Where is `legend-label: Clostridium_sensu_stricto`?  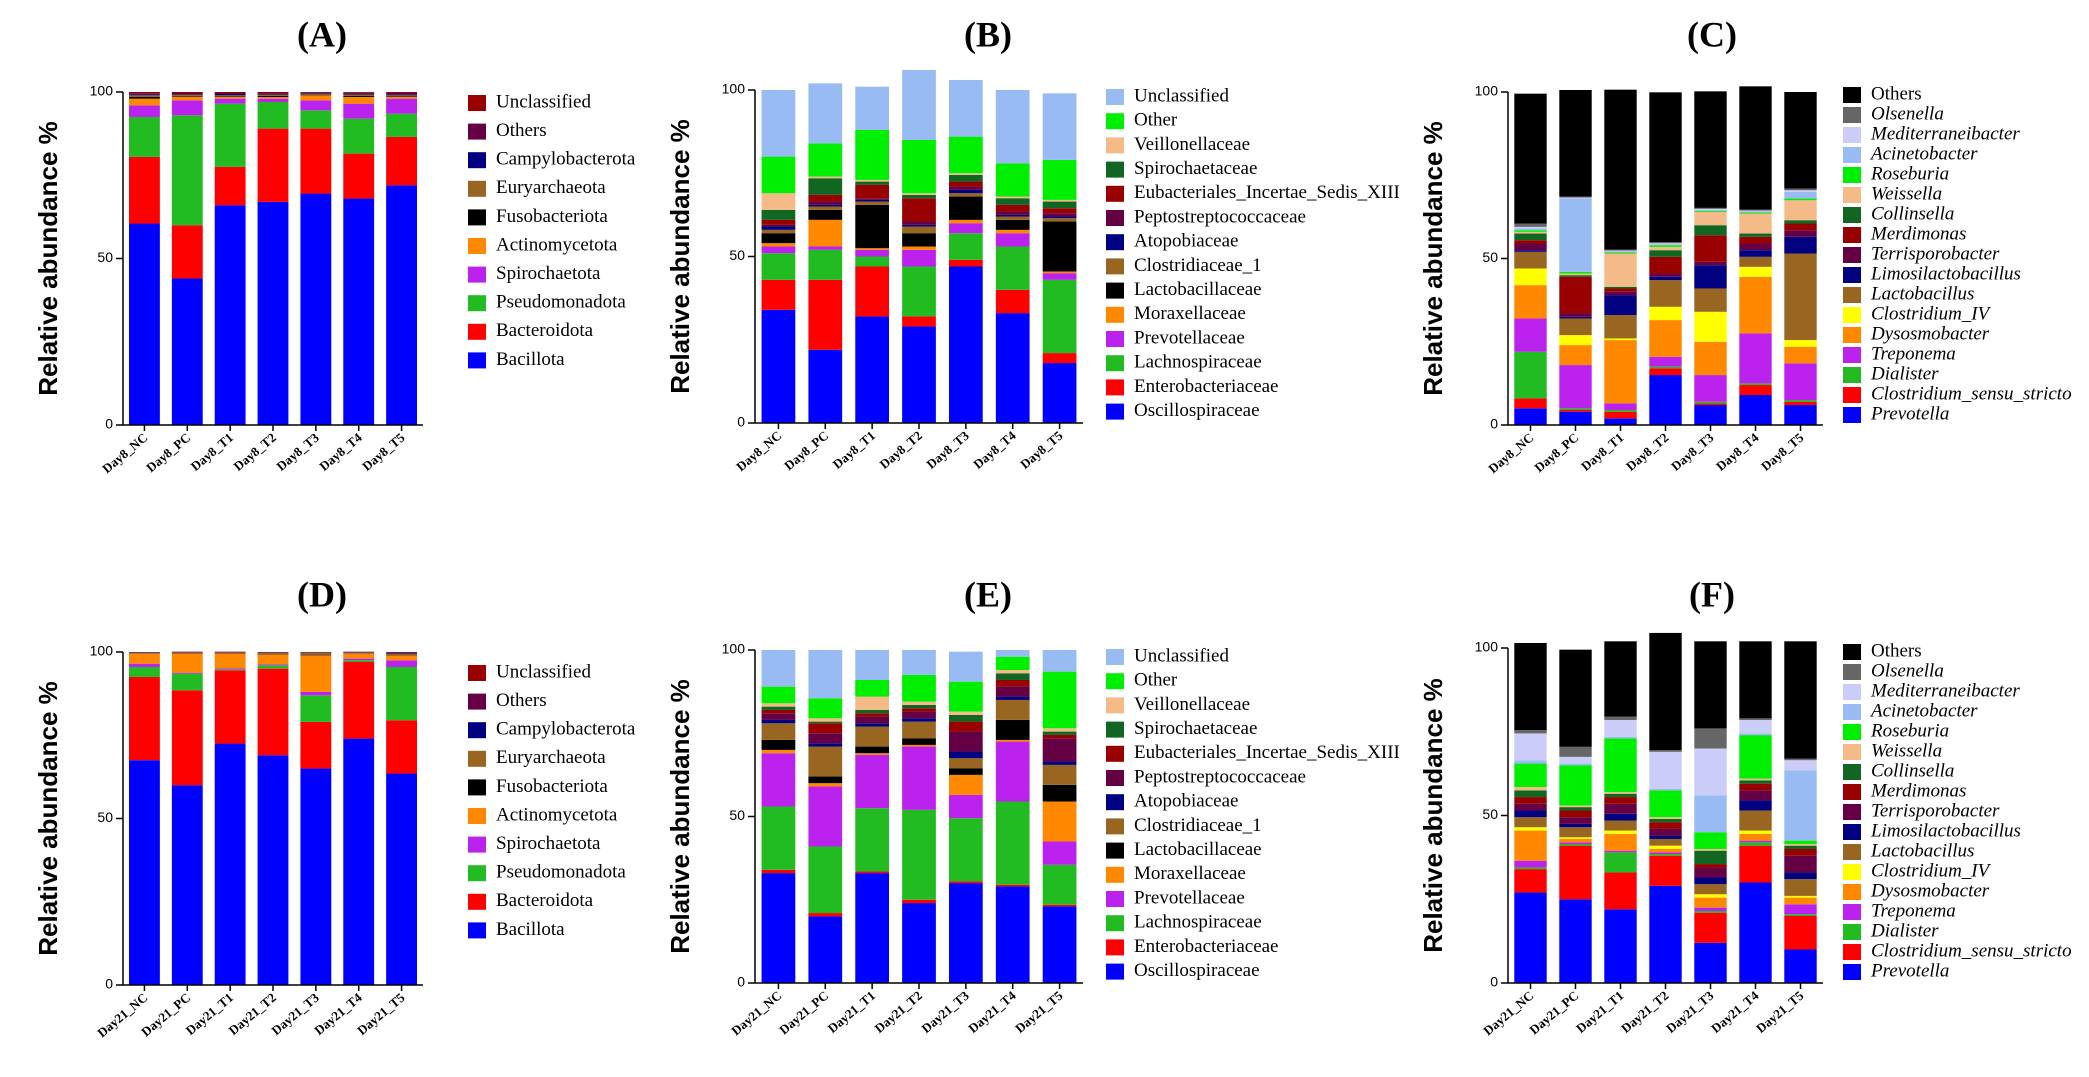
legend-label: Clostridium_sensu_stricto is located at coordinates (1971, 950).